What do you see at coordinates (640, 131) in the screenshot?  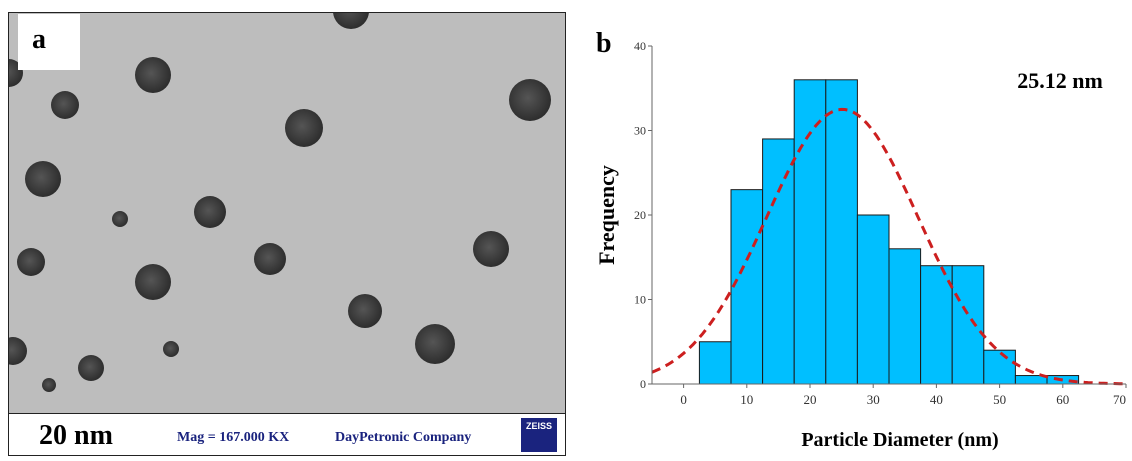 I see `y-tick-label: 30` at bounding box center [640, 131].